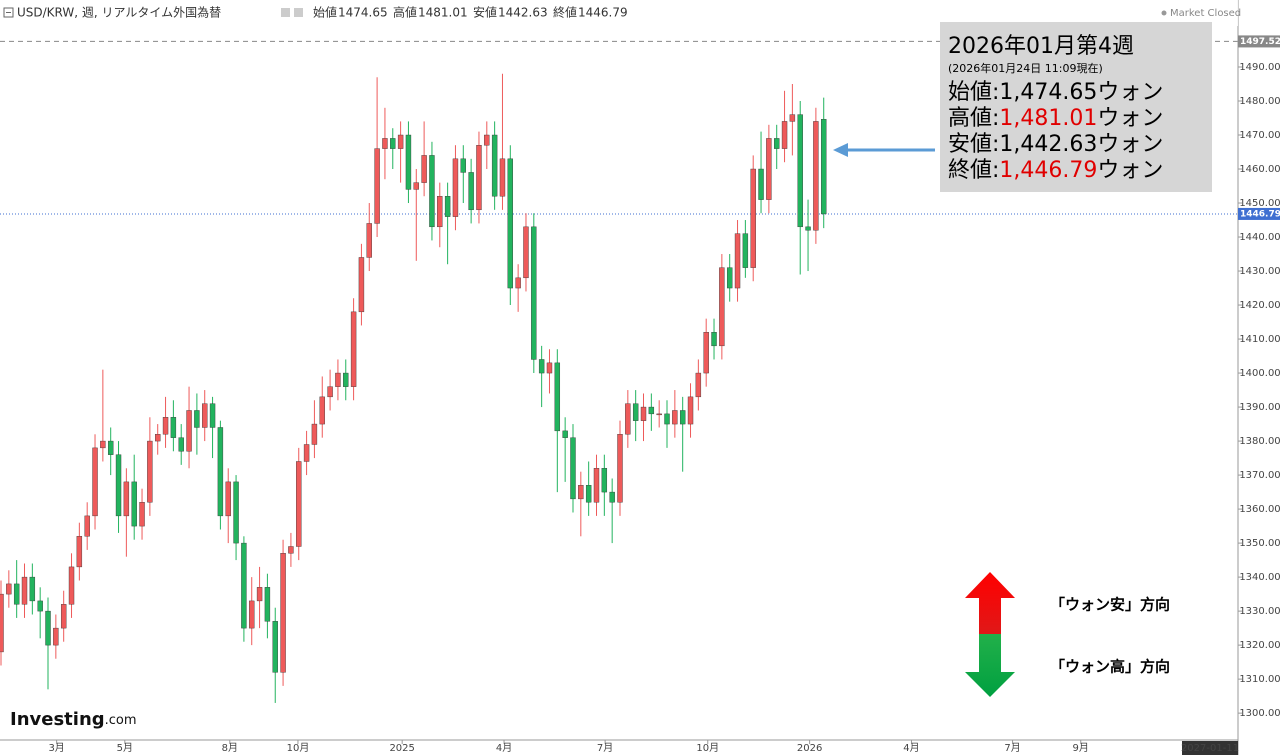  Describe the element at coordinates (230, 748) in the screenshot. I see `x-tick-label: 8月` at that location.